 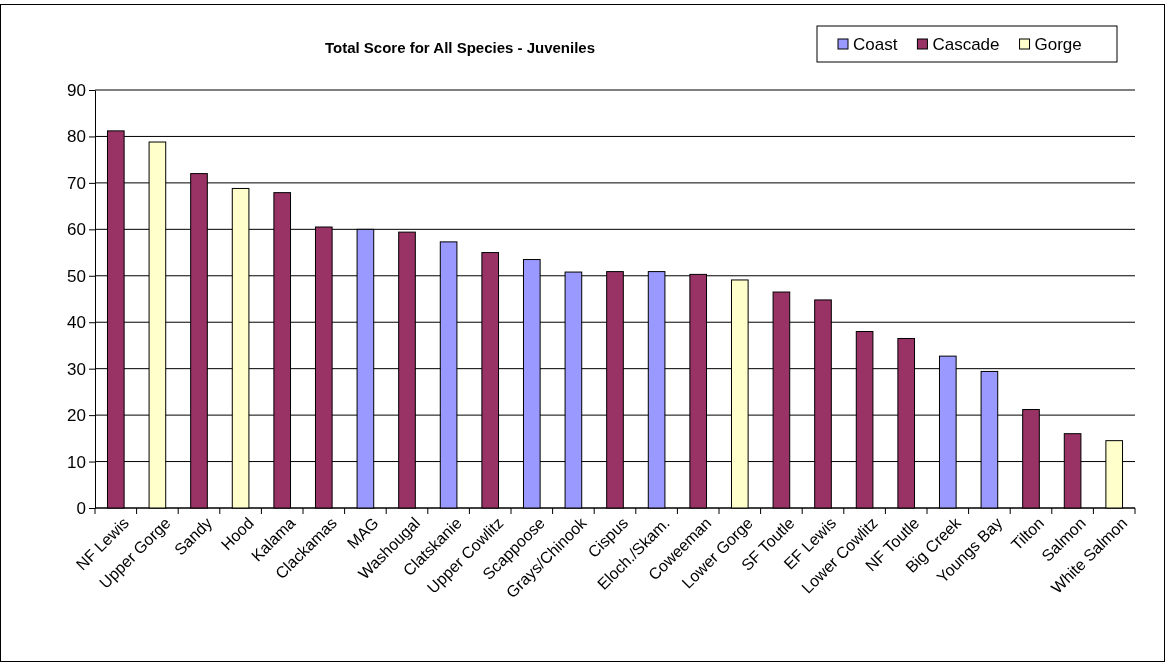 I want to click on y-tick-label: 70, so click(x=76, y=183).